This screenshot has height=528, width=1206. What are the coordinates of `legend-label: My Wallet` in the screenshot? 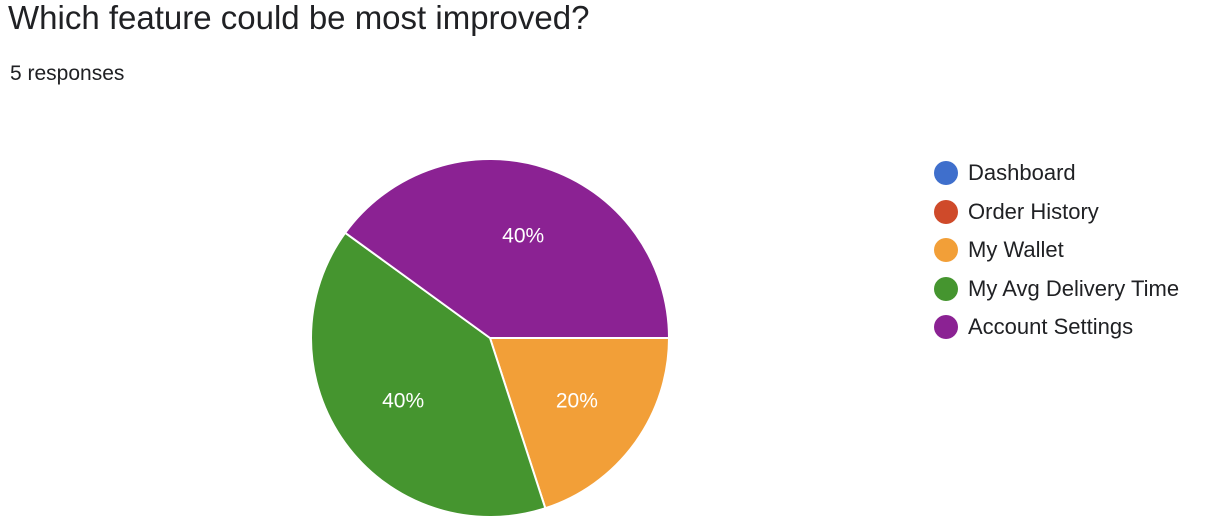 It's located at (1016, 250).